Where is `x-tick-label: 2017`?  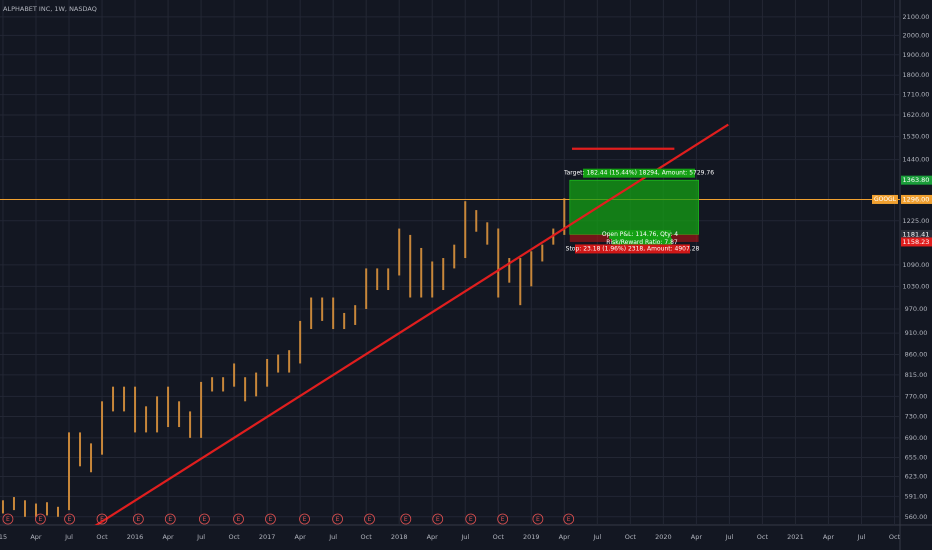
x-tick-label: 2017 is located at coordinates (267, 537).